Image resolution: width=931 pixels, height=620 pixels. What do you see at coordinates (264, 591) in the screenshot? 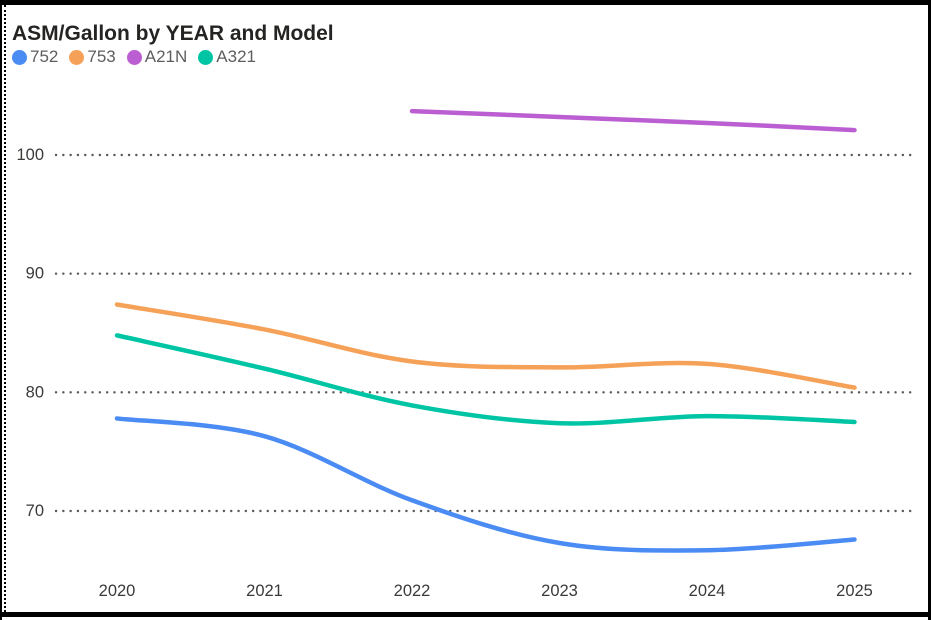
I see `x-axis-label-2021: 2021` at bounding box center [264, 591].